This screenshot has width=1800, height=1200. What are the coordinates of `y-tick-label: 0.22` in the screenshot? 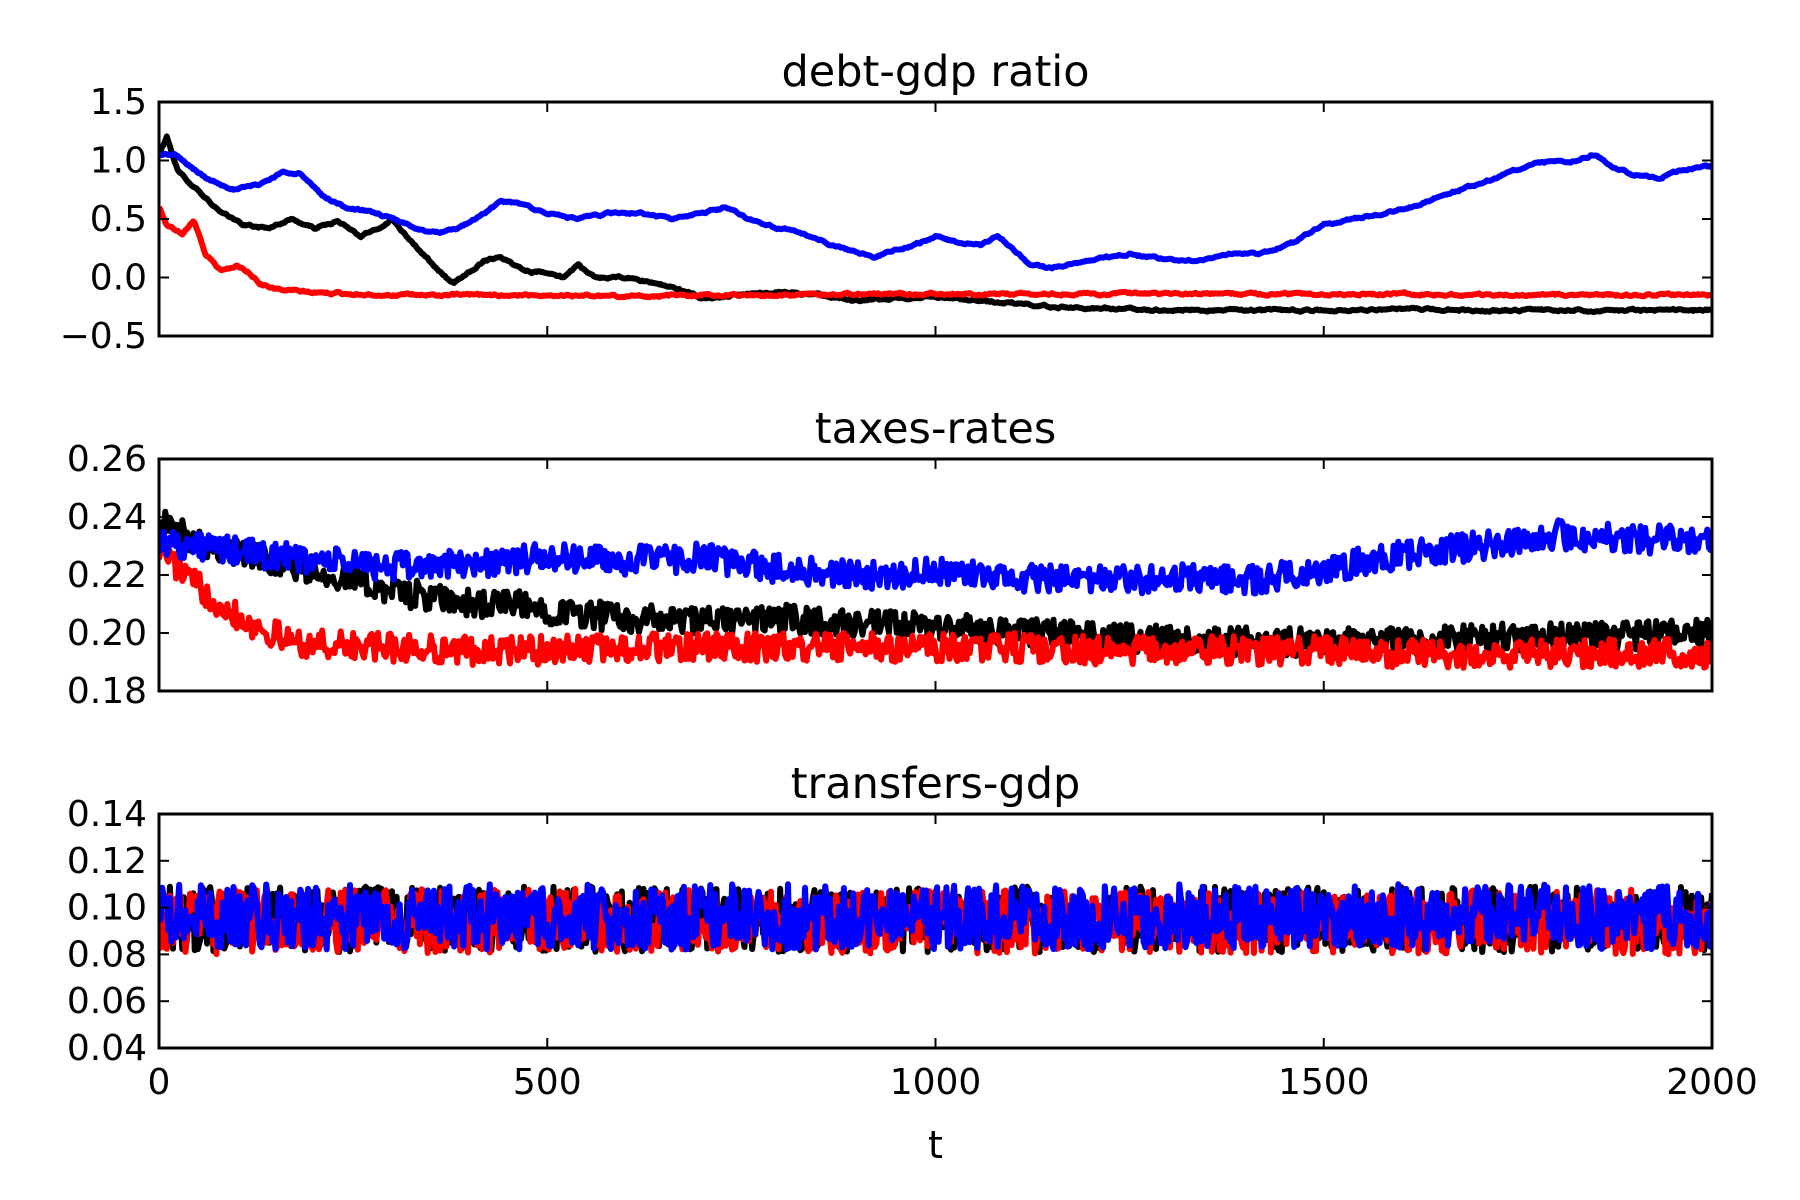 It's located at (107, 575).